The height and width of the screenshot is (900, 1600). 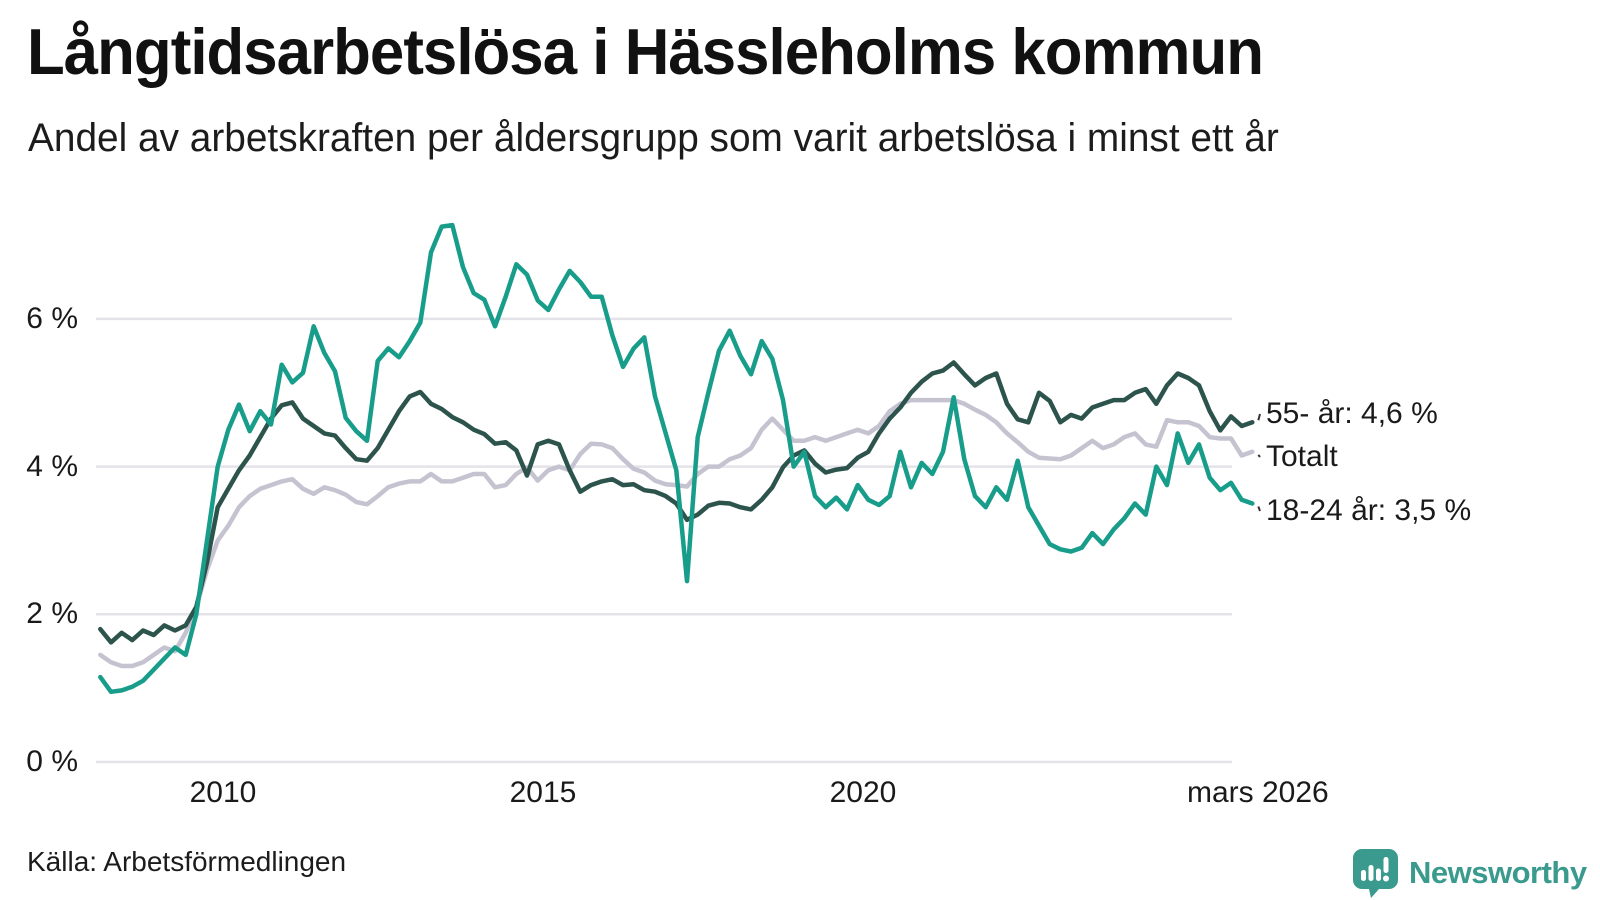 I want to click on y-tick-0: 0 %, so click(x=52, y=761).